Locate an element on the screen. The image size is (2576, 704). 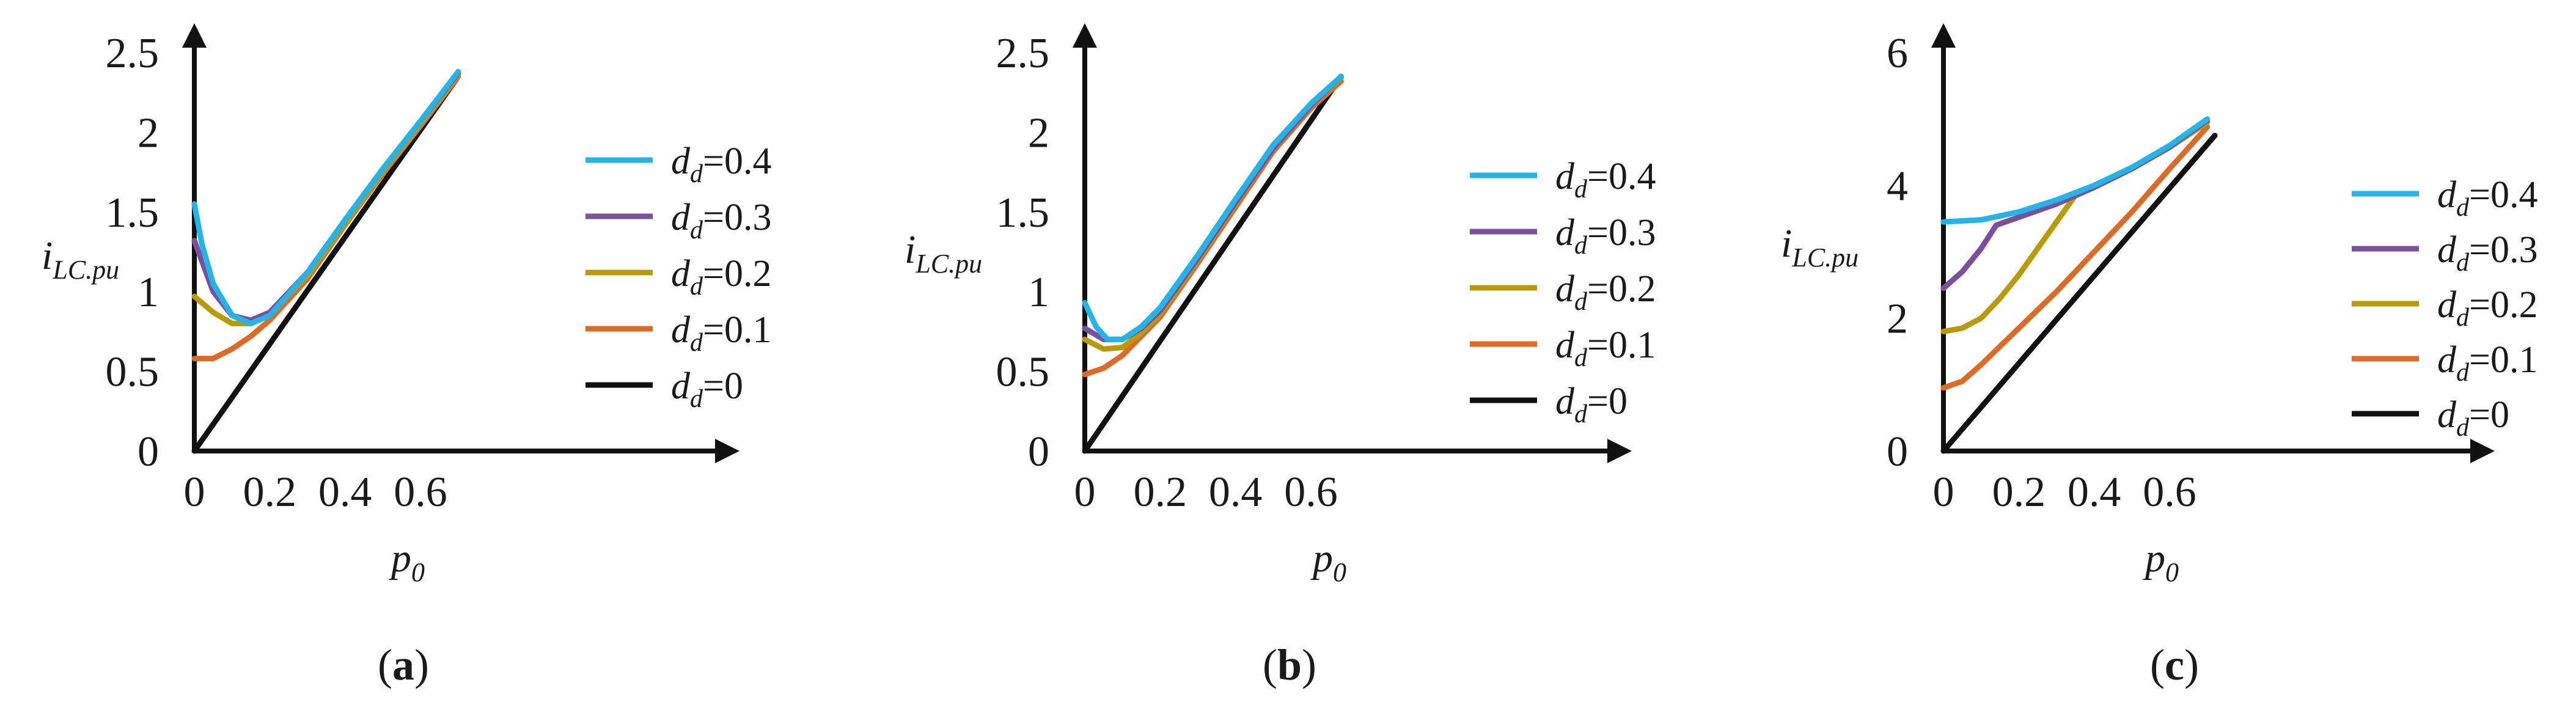
y-axis-arrowhead is located at coordinates (194, 36).